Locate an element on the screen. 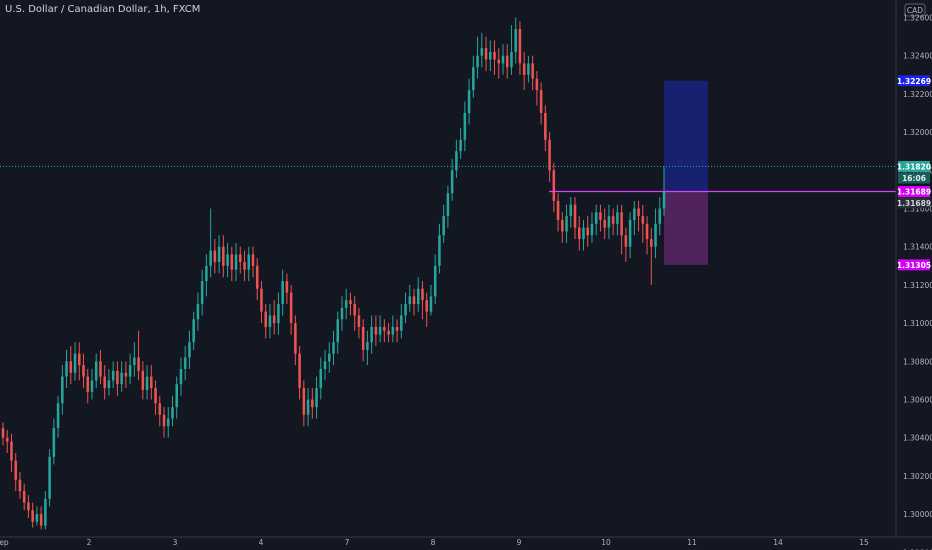 The width and height of the screenshot is (932, 550). y-tick-label: 1.32000 is located at coordinates (917, 132).